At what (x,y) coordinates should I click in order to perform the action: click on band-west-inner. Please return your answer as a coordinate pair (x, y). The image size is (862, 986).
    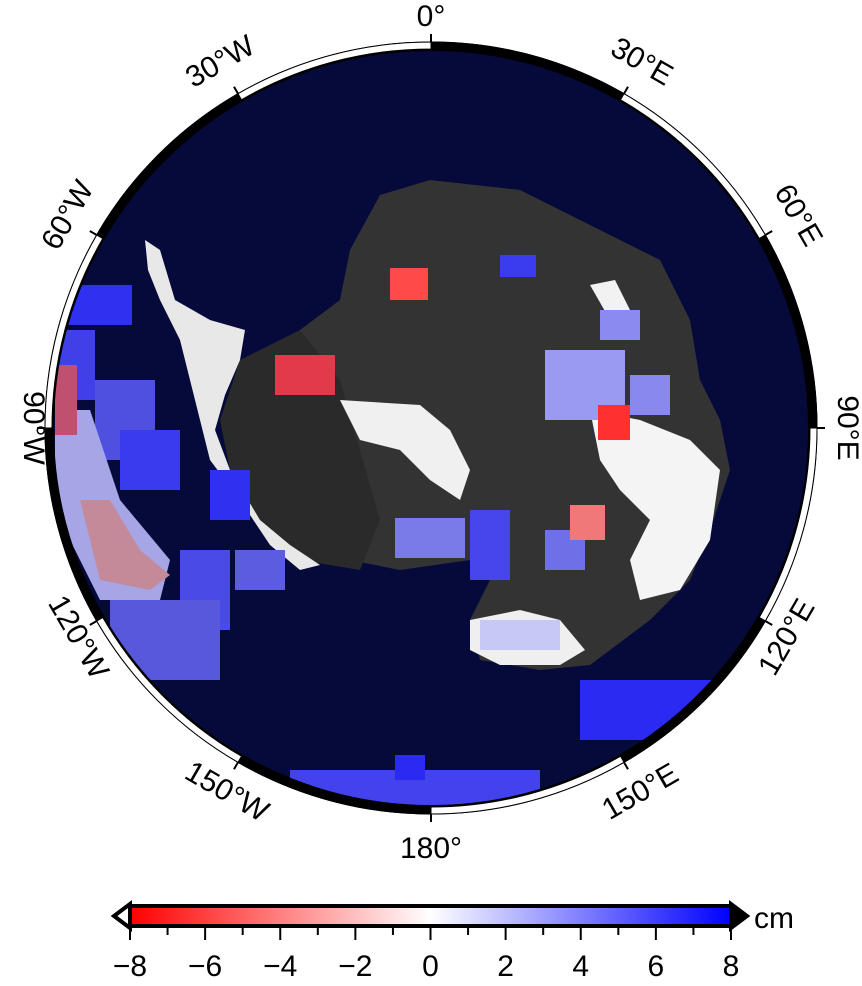
    Looking at the image, I should click on (125, 545).